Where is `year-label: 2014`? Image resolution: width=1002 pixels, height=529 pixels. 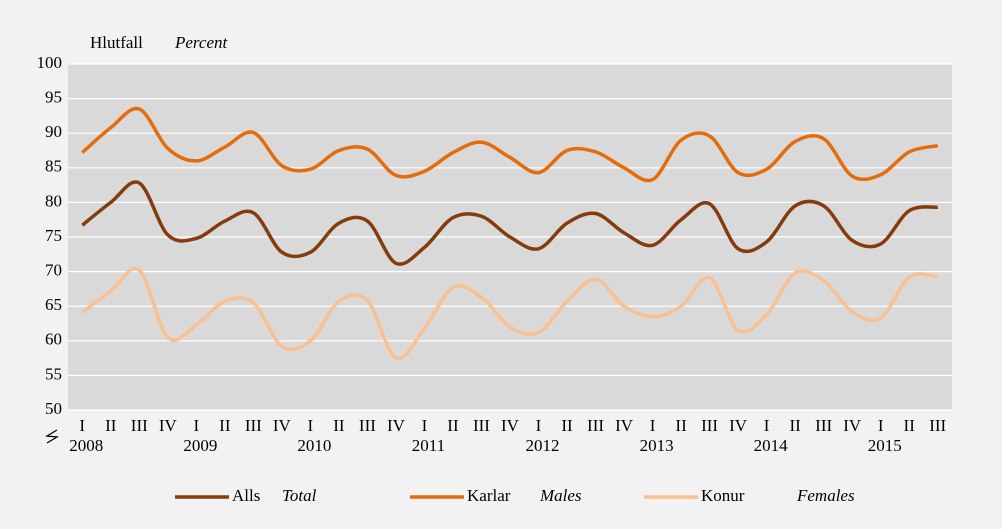 year-label: 2014 is located at coordinates (771, 445).